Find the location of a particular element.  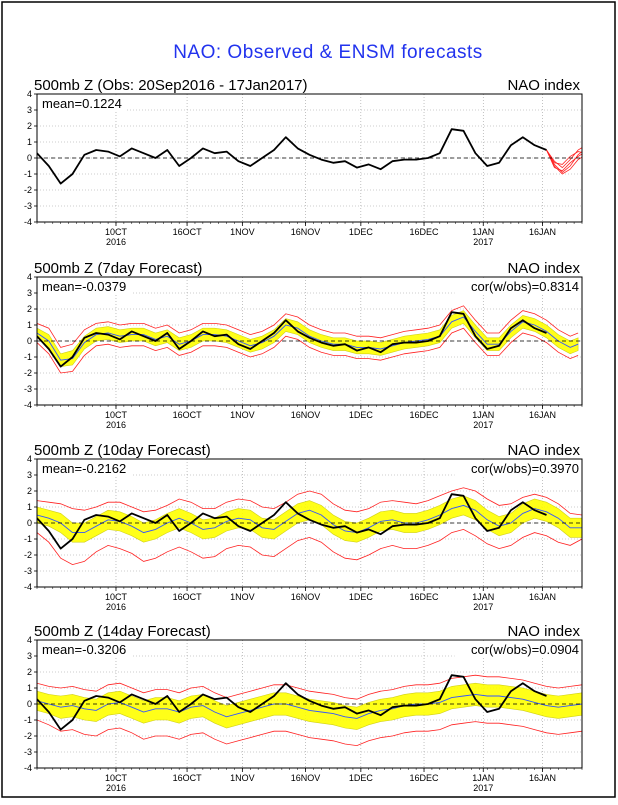

panel-title: 500mb Z (Obs: 20Sep2016 - 17Jan2017) is located at coordinates (171, 85).